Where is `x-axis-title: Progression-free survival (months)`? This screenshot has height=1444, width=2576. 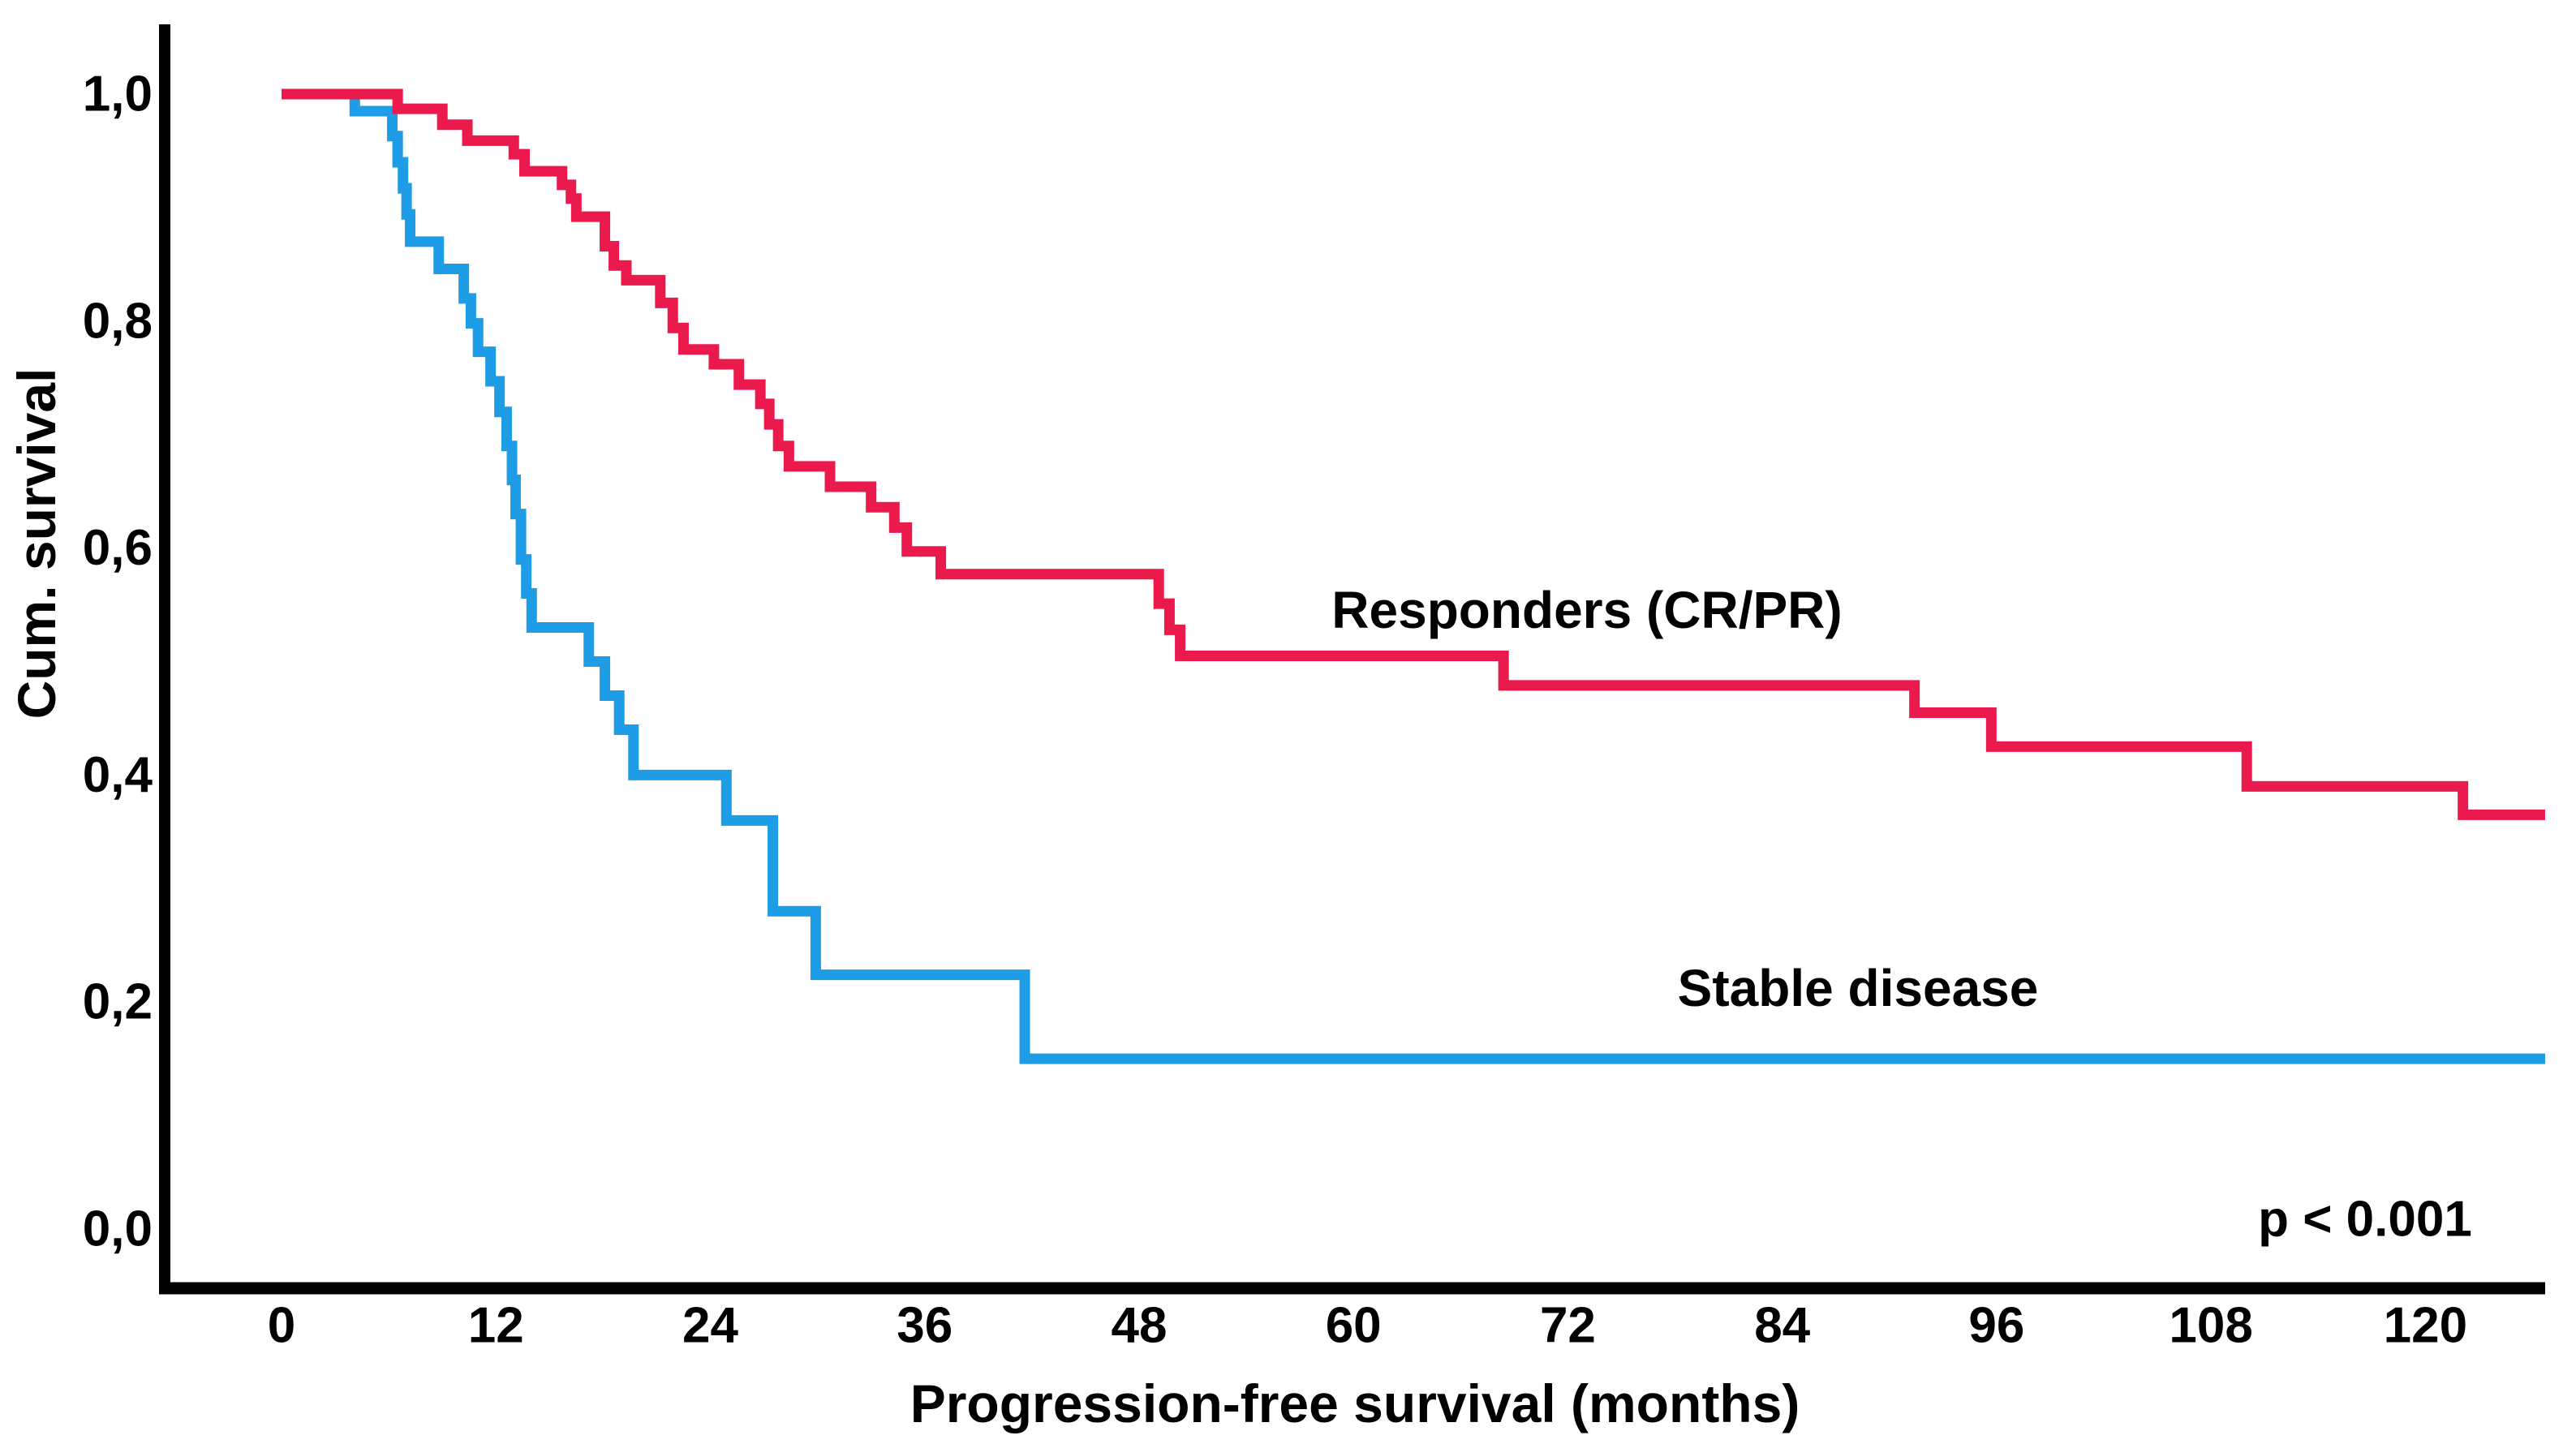 x-axis-title: Progression-free survival (months) is located at coordinates (1355, 1403).